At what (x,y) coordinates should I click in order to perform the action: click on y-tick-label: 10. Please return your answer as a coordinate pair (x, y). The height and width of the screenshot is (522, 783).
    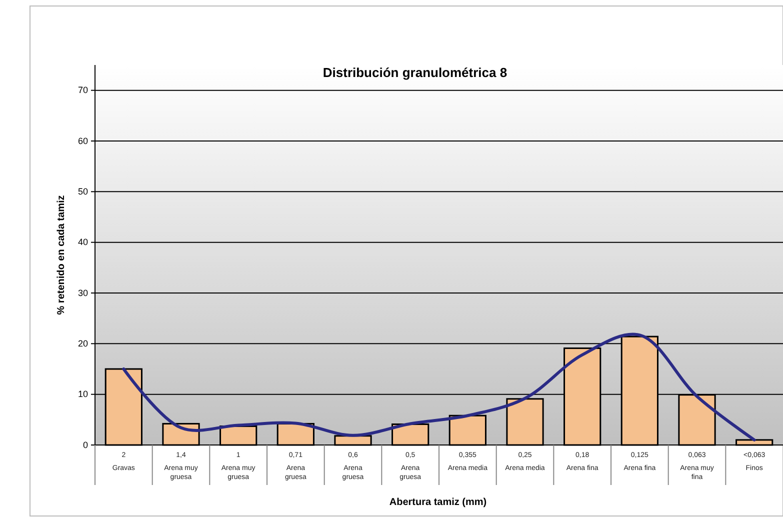
    Looking at the image, I should click on (83, 394).